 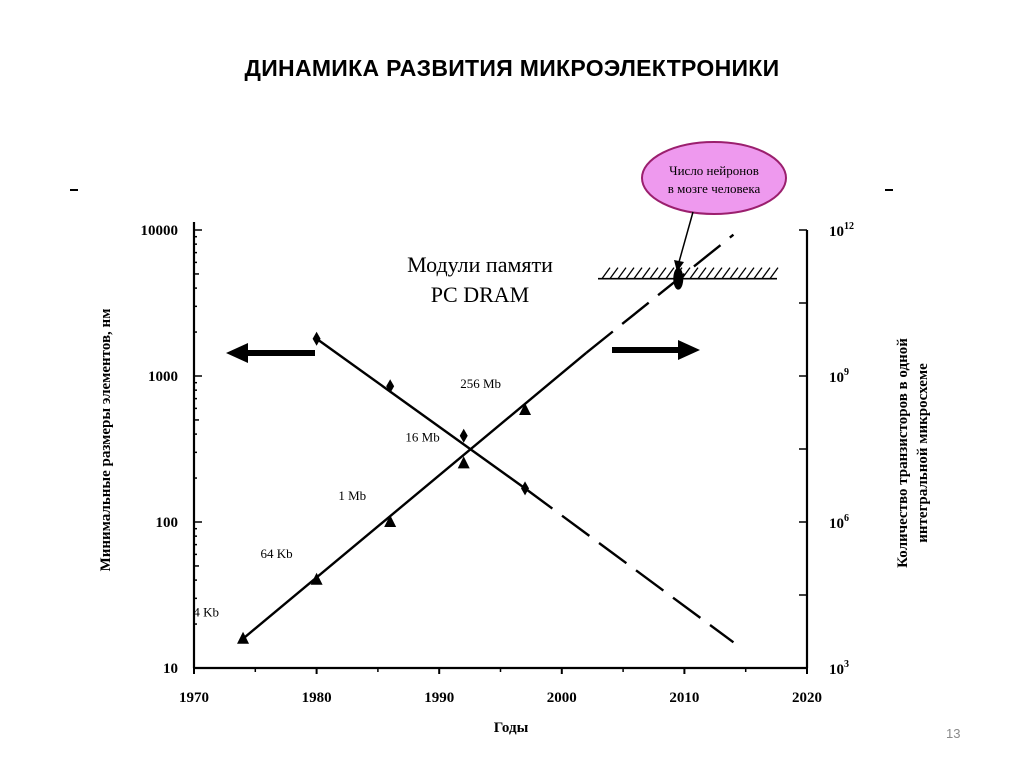 What do you see at coordinates (841, 230) in the screenshot?
I see `y-right-tick-label: 10¹²` at bounding box center [841, 230].